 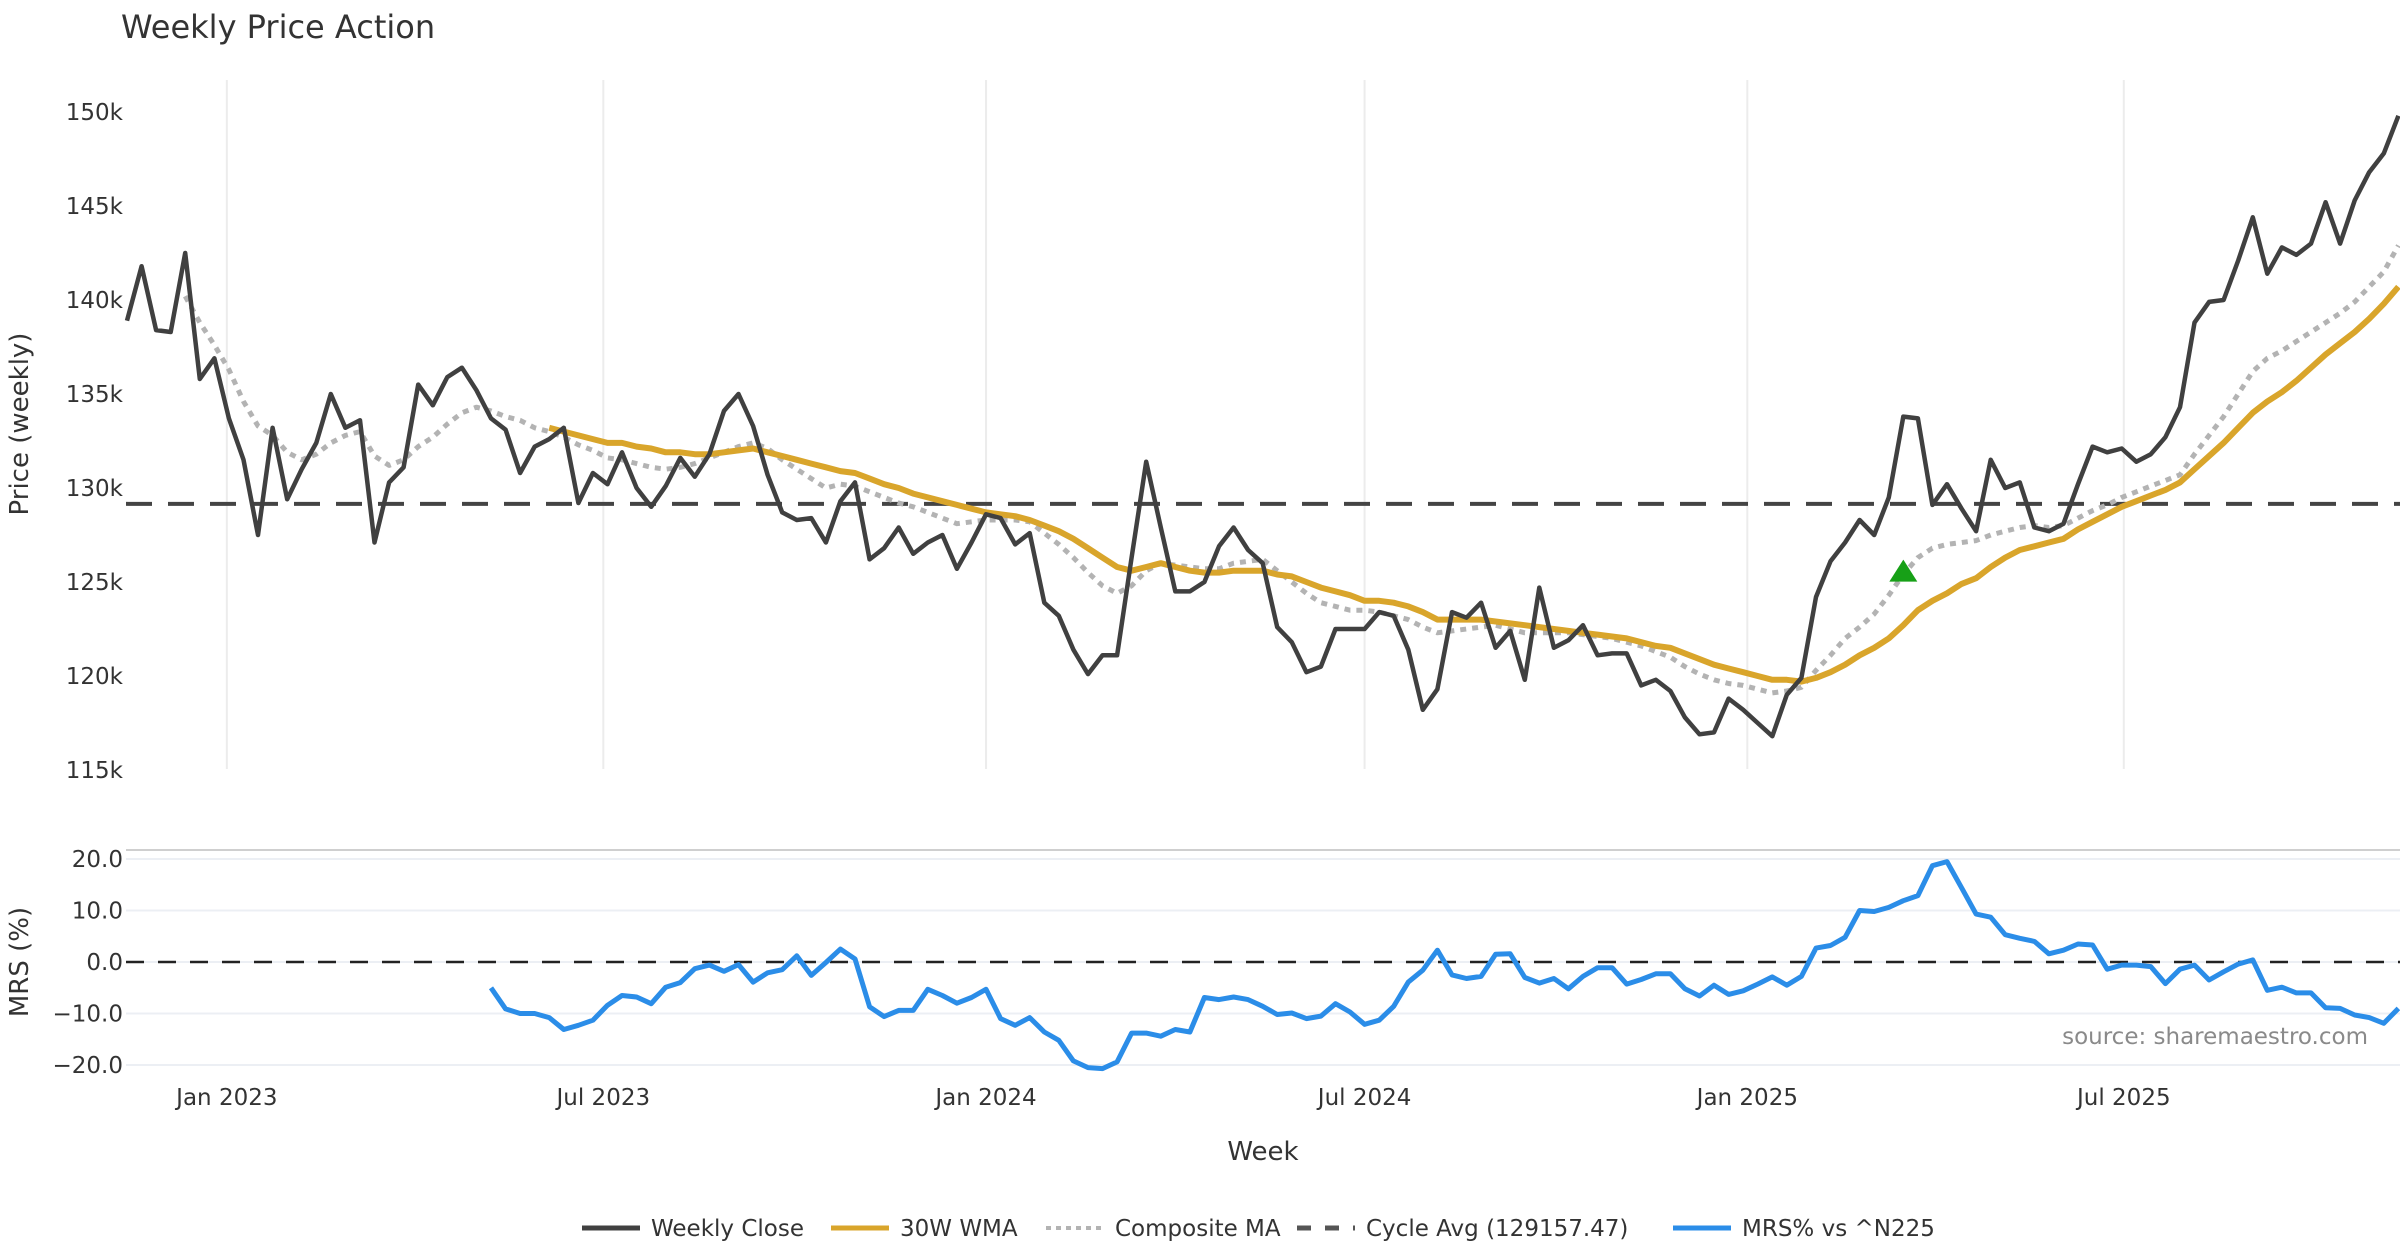 What do you see at coordinates (603, 1098) in the screenshot?
I see `x-tick-label: Jul 2023` at bounding box center [603, 1098].